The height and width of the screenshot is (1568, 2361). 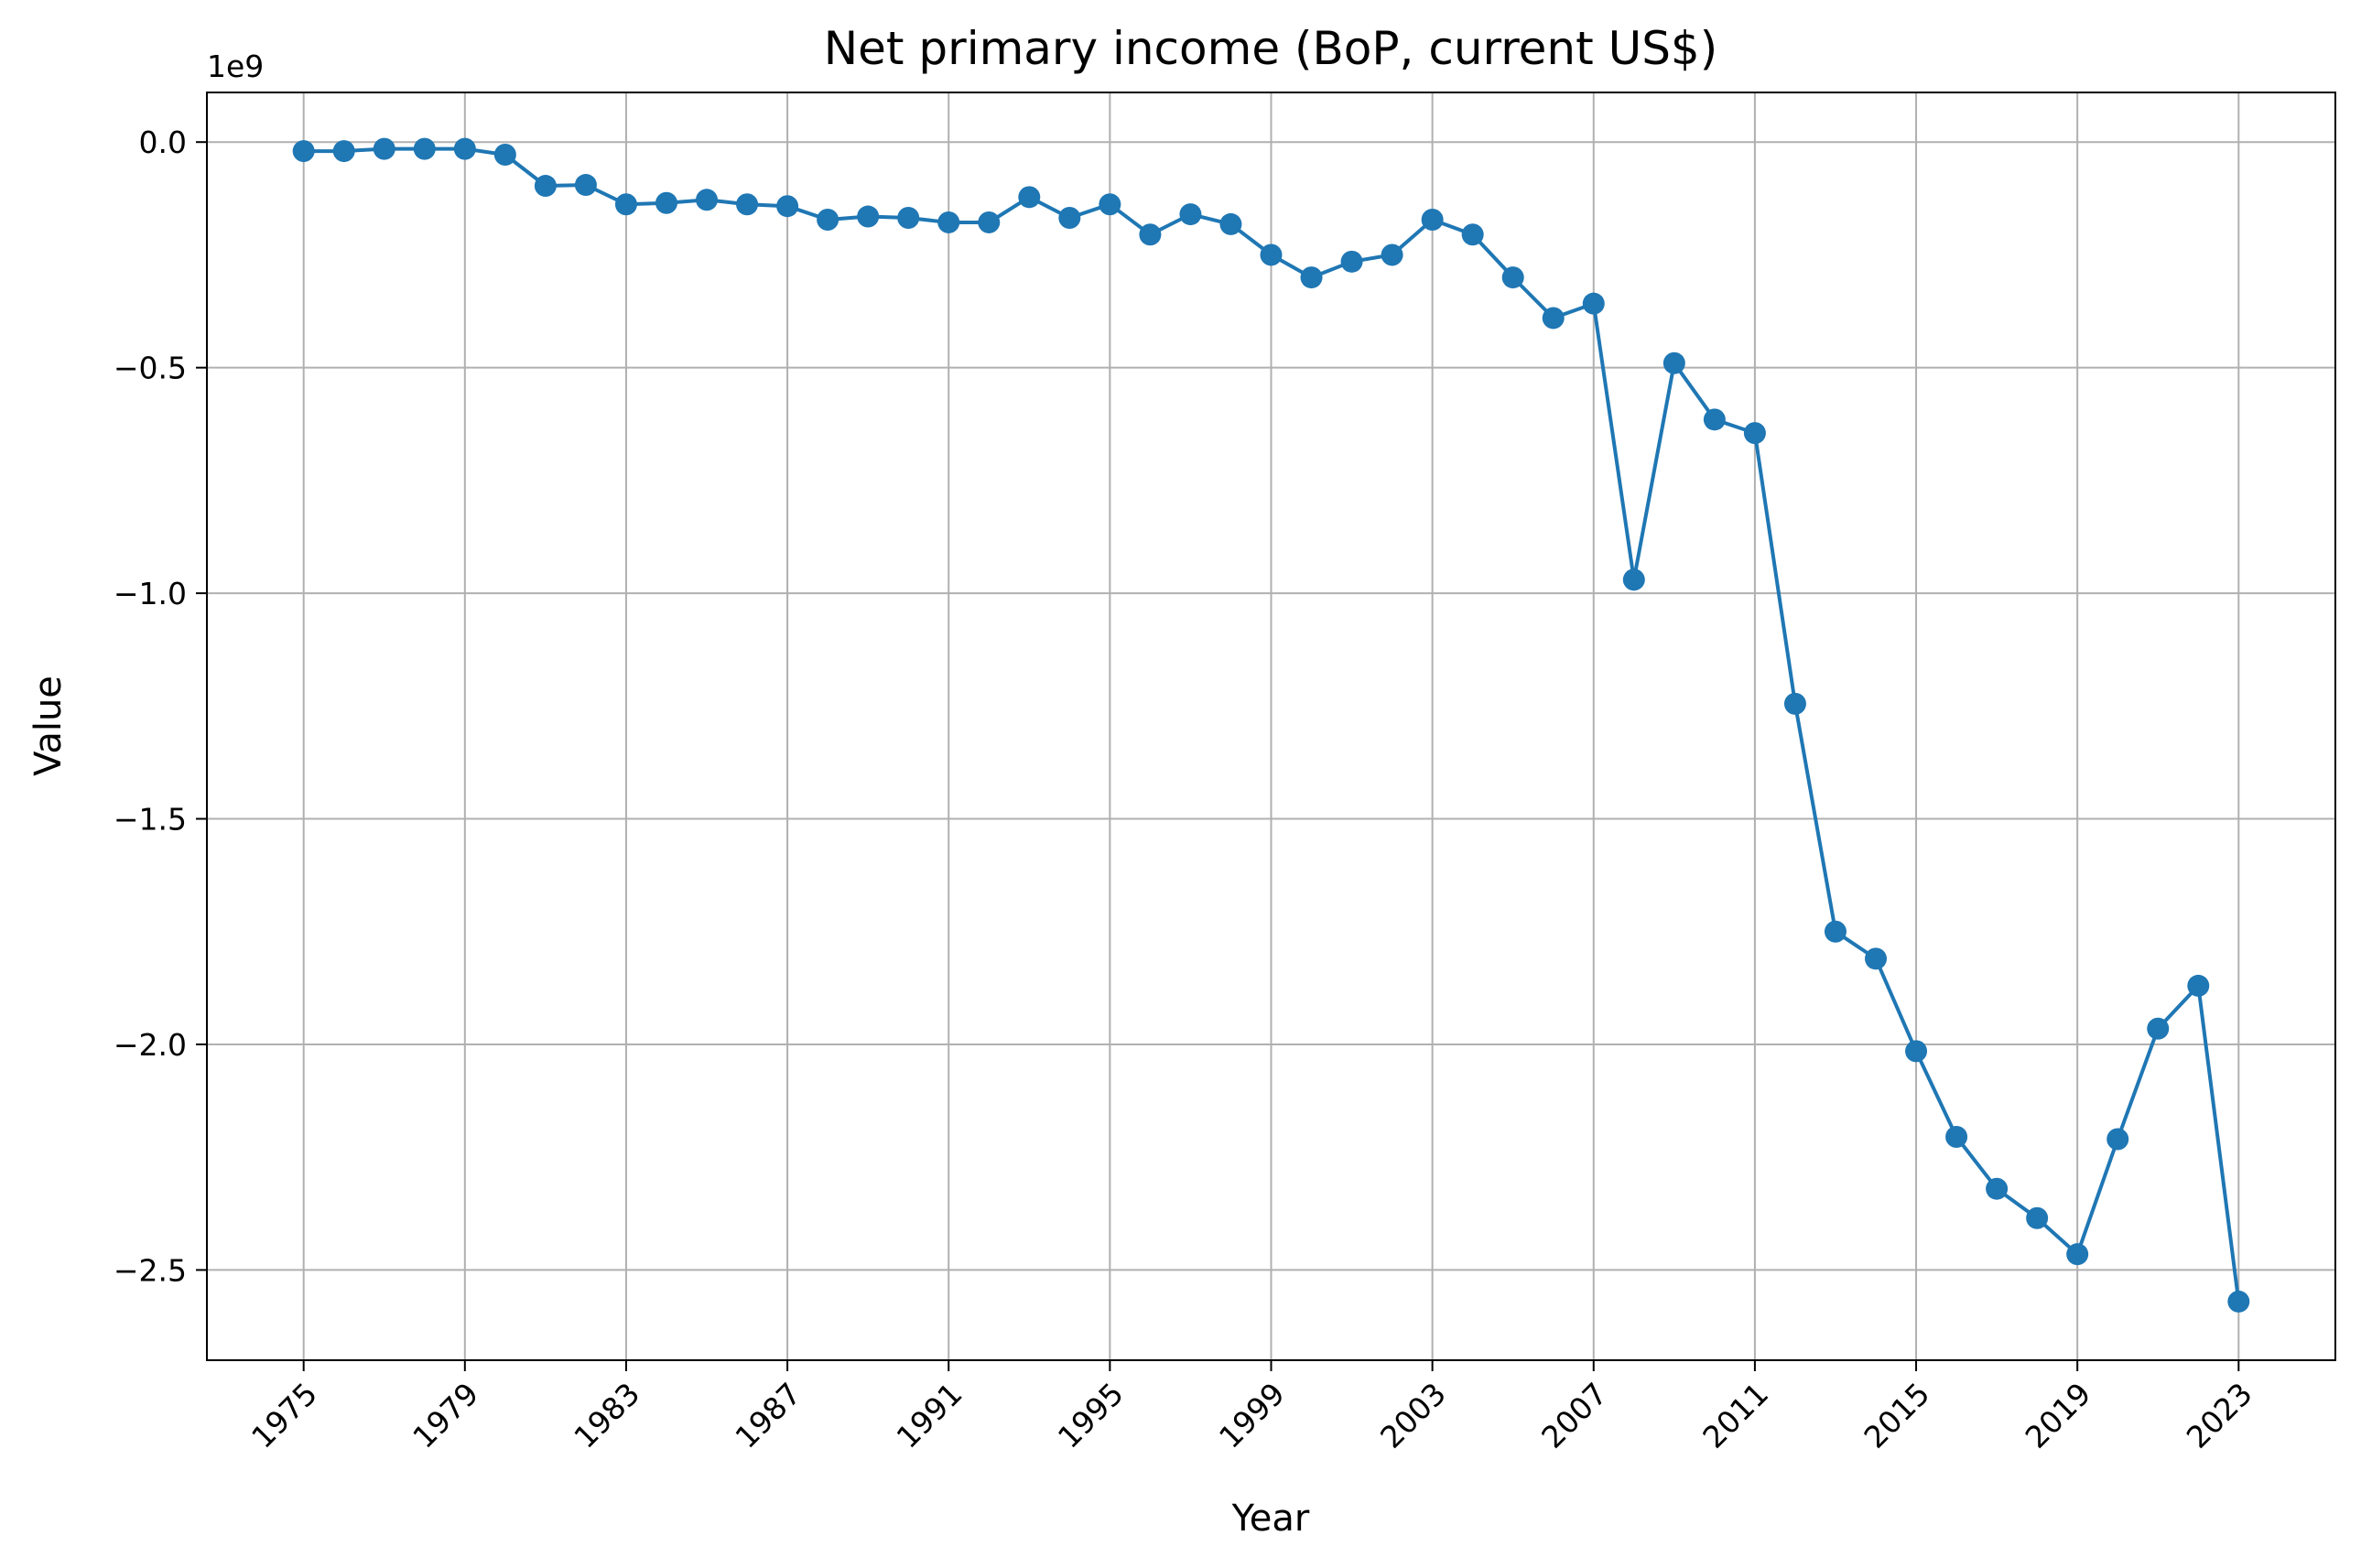 What do you see at coordinates (1270, 1519) in the screenshot?
I see `x-axis-label: Year` at bounding box center [1270, 1519].